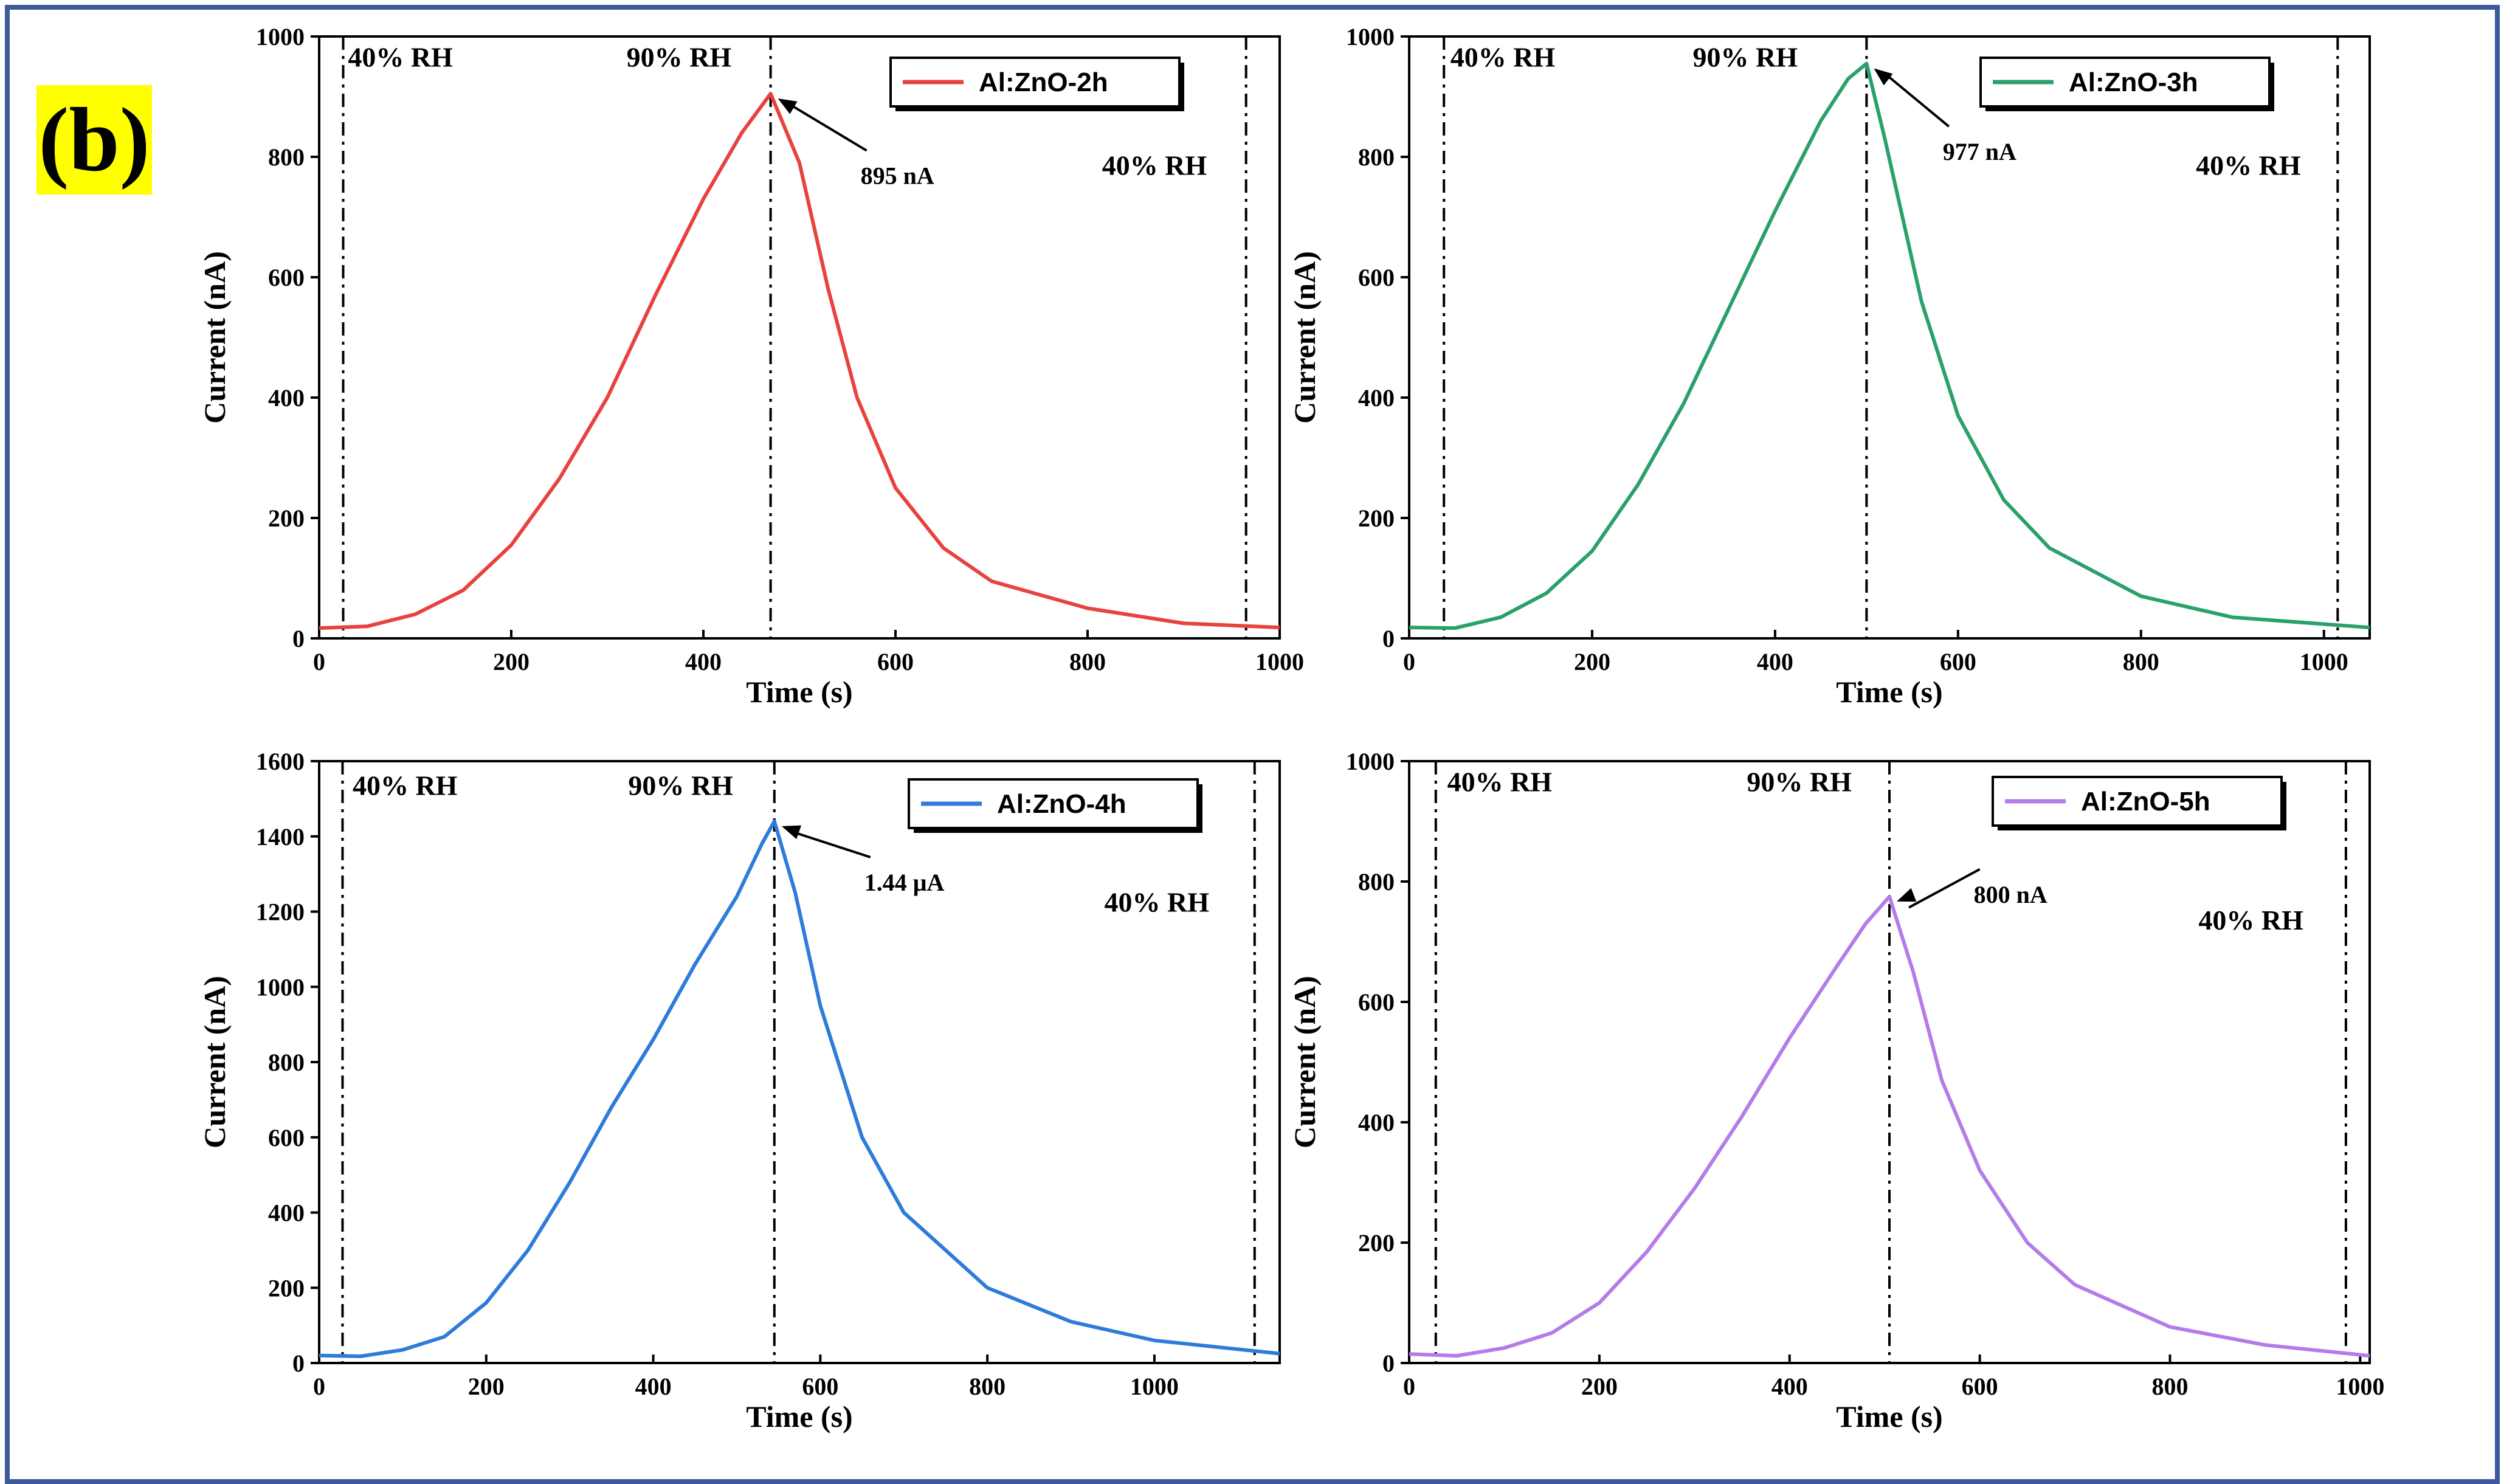  What do you see at coordinates (280, 837) in the screenshot?
I see `y-tick-label: 1400` at bounding box center [280, 837].